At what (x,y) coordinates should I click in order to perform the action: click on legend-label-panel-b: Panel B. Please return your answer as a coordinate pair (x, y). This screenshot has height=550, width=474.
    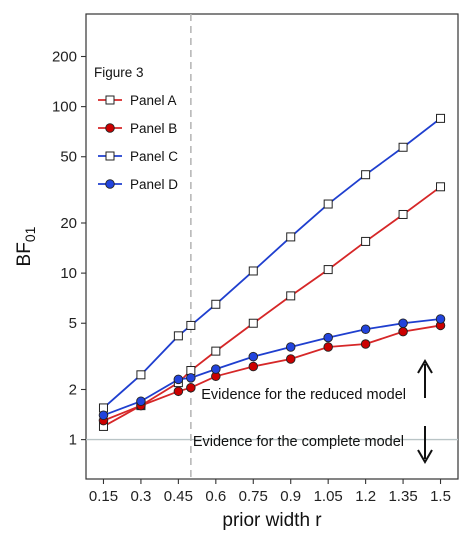
    Looking at the image, I should click on (153, 128).